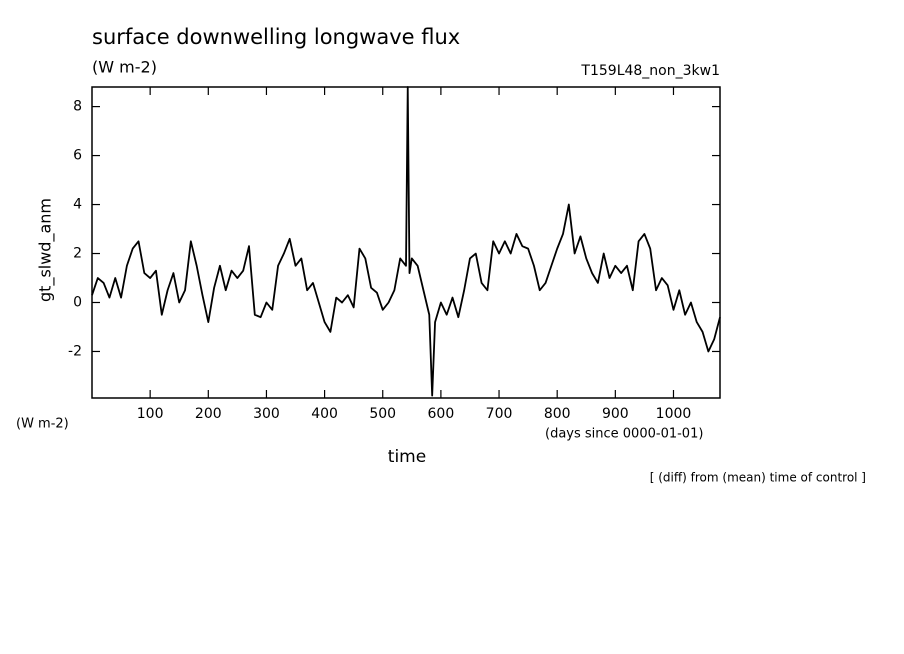 This screenshot has width=904, height=654. I want to click on x-tick-label: 1000, so click(674, 414).